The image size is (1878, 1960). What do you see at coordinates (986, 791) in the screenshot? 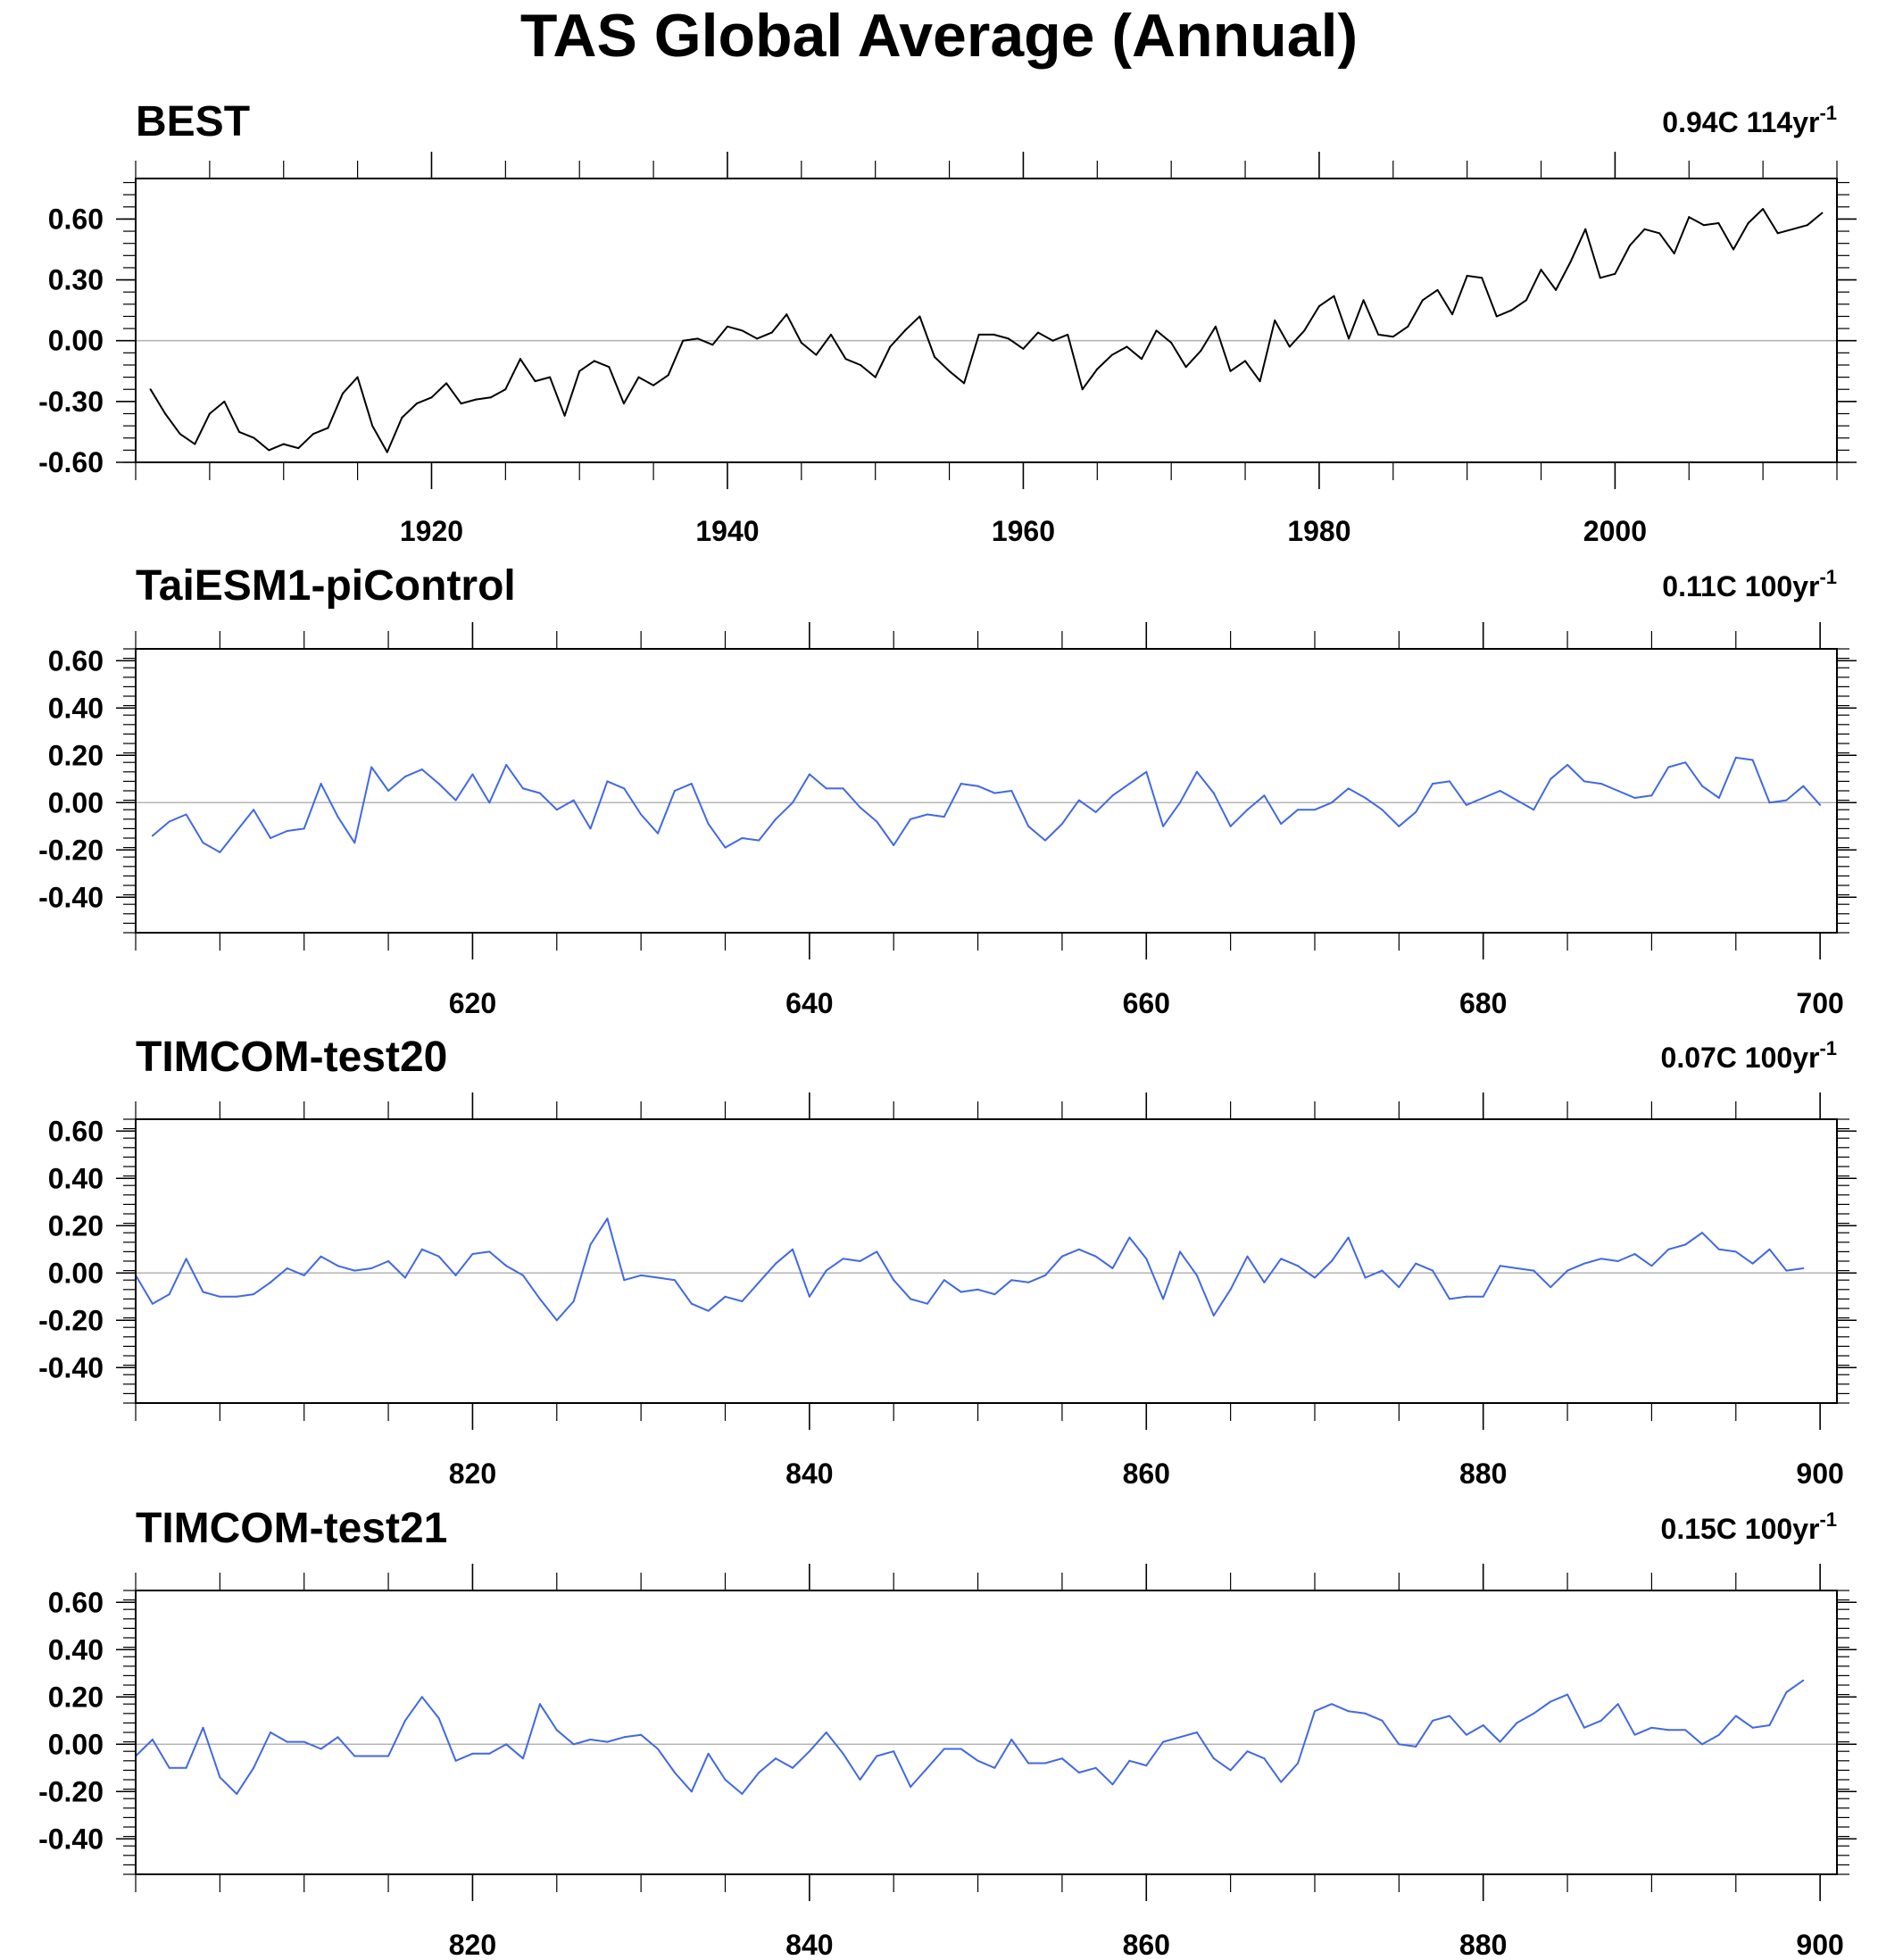
I see `plot-frame` at bounding box center [986, 791].